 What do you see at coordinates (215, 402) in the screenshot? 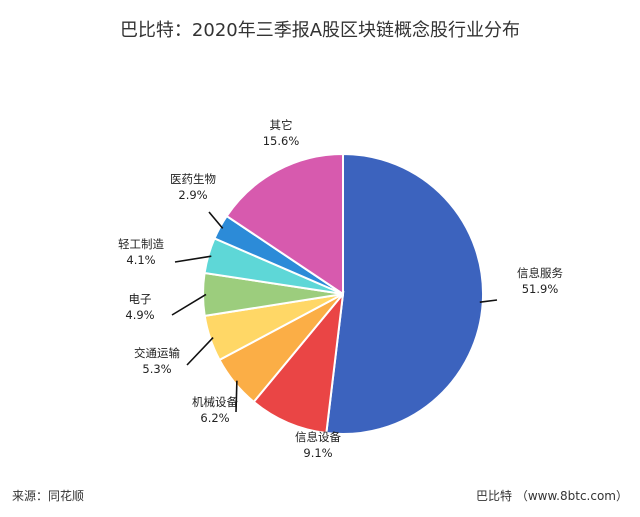
I see `slice-label-3: 机械设备` at bounding box center [215, 402].